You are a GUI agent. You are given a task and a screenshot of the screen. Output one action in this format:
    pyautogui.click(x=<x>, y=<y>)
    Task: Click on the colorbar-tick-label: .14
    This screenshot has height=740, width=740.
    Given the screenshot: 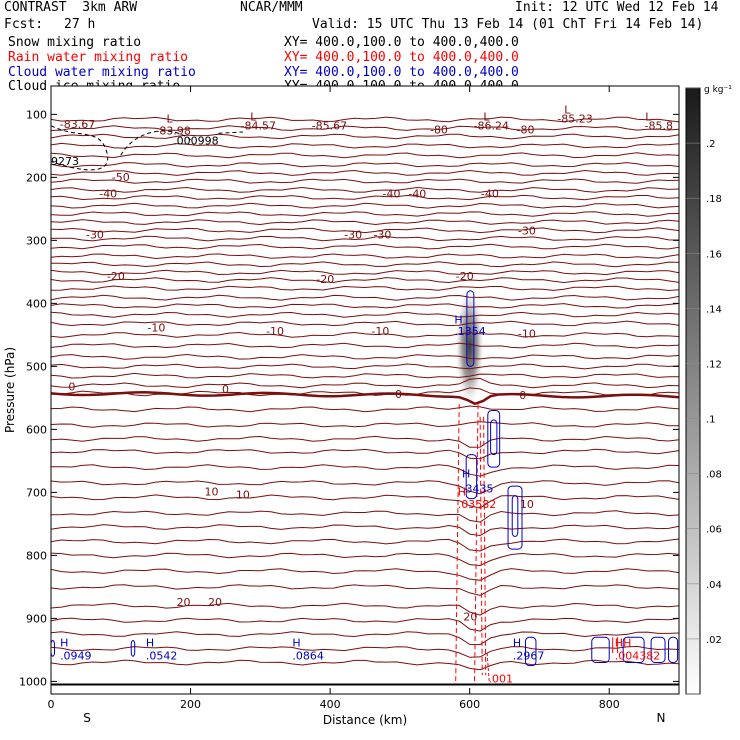 What is the action you would take?
    pyautogui.click(x=714, y=309)
    